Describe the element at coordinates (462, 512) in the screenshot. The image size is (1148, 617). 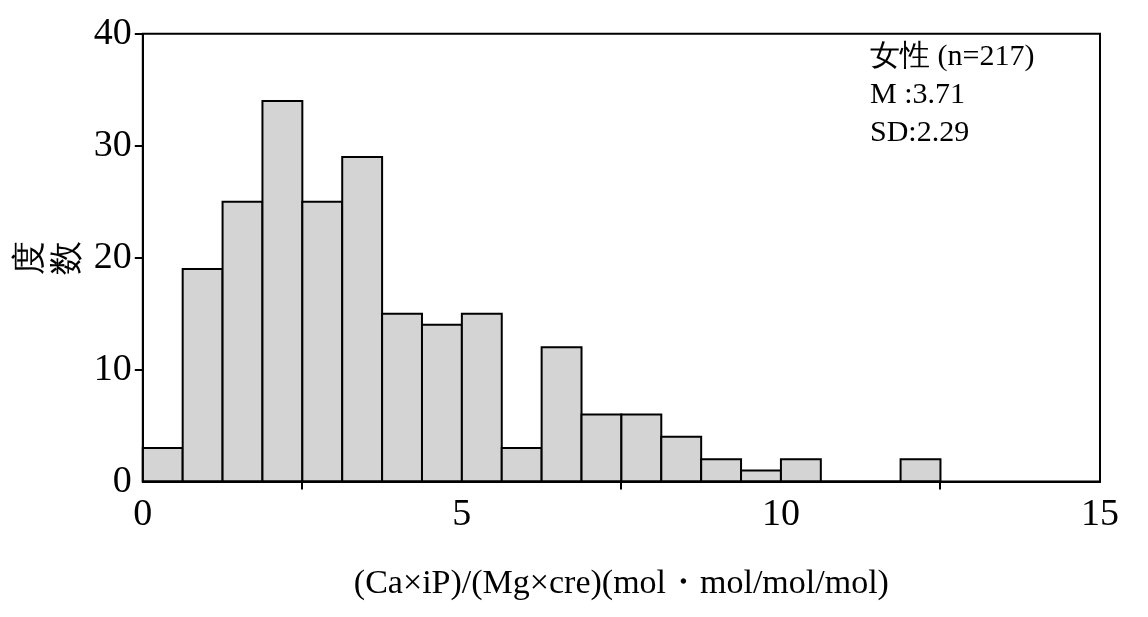
I see `x-tick-label: 5` at that location.